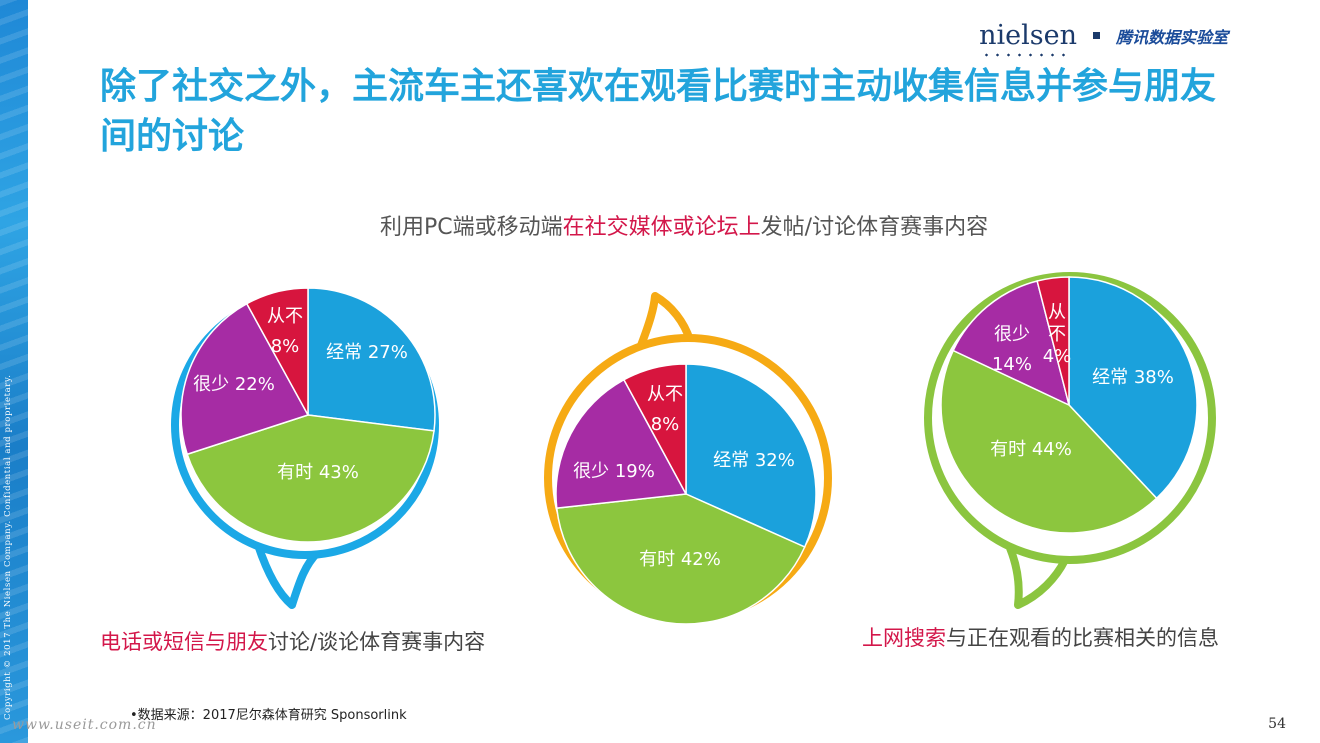  What do you see at coordinates (287, 576) in the screenshot?
I see `bubble-tail` at bounding box center [287, 576].